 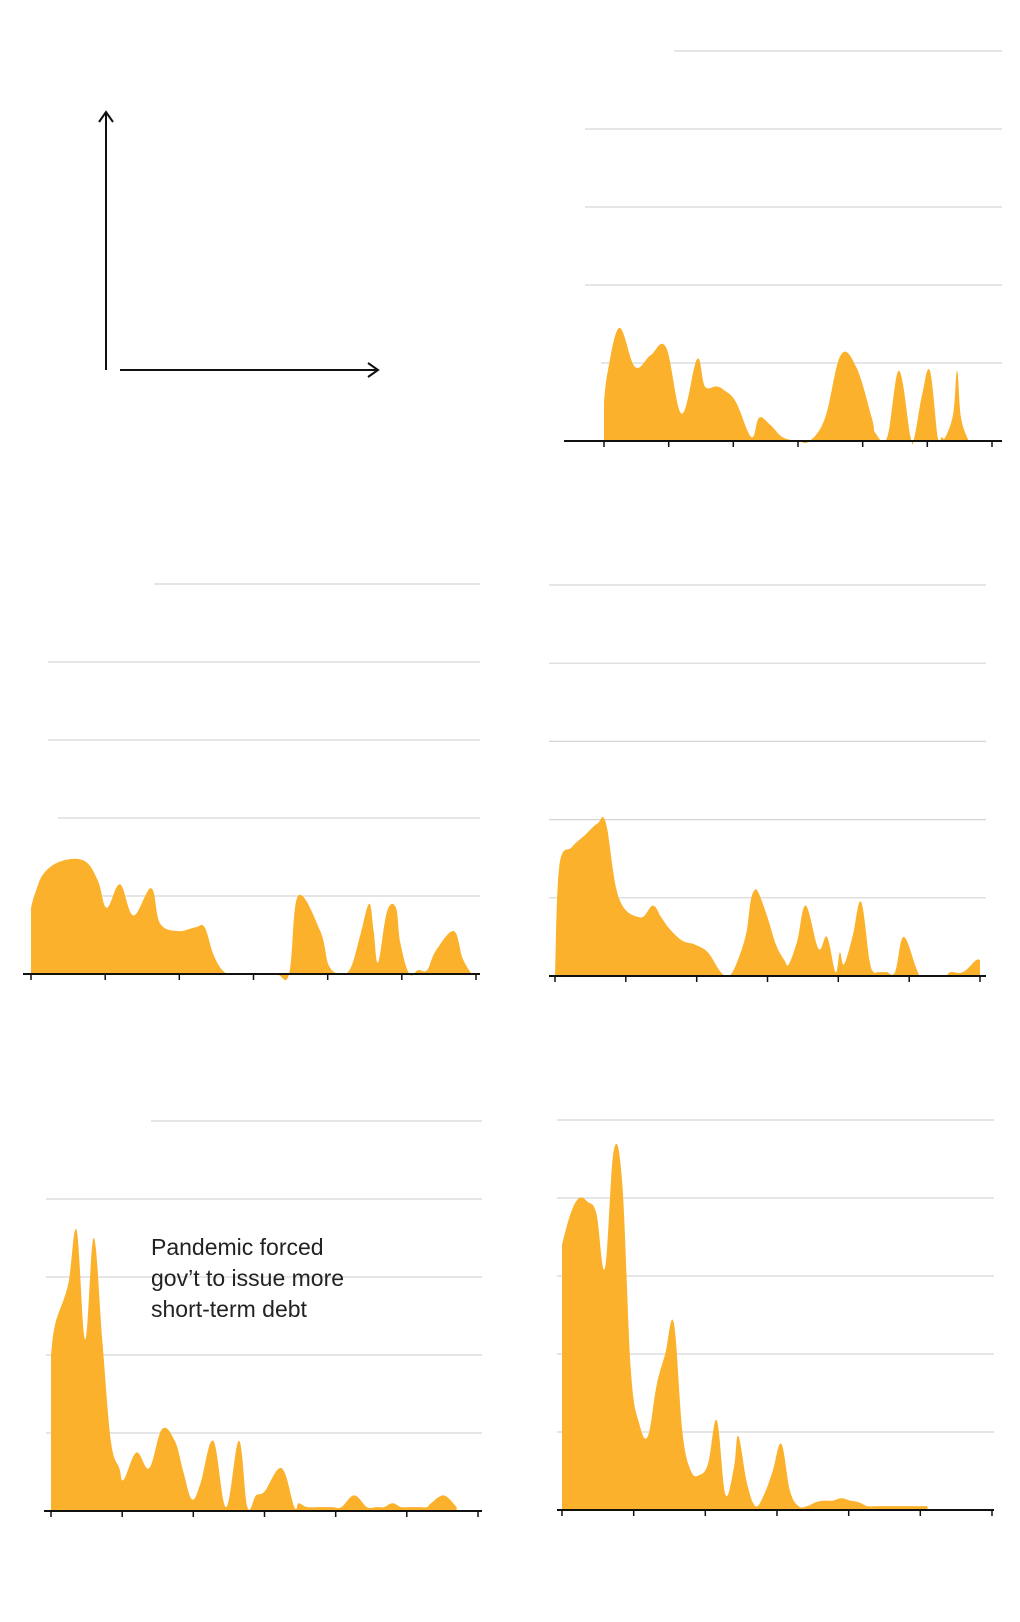 What do you see at coordinates (239, 244) in the screenshot?
I see `axis-arrows-legend` at bounding box center [239, 244].